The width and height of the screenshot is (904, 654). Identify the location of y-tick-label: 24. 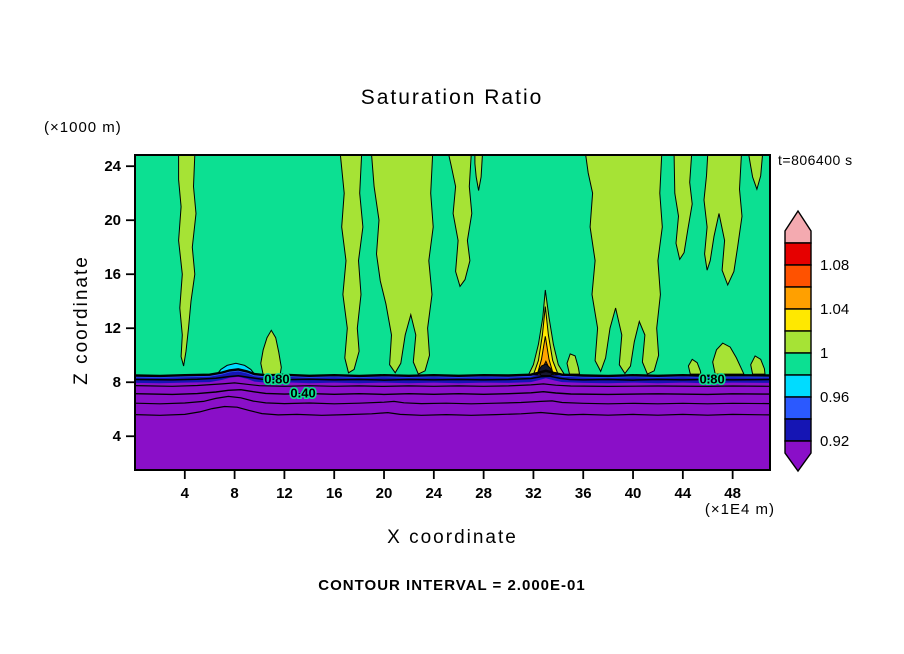
(112, 166).